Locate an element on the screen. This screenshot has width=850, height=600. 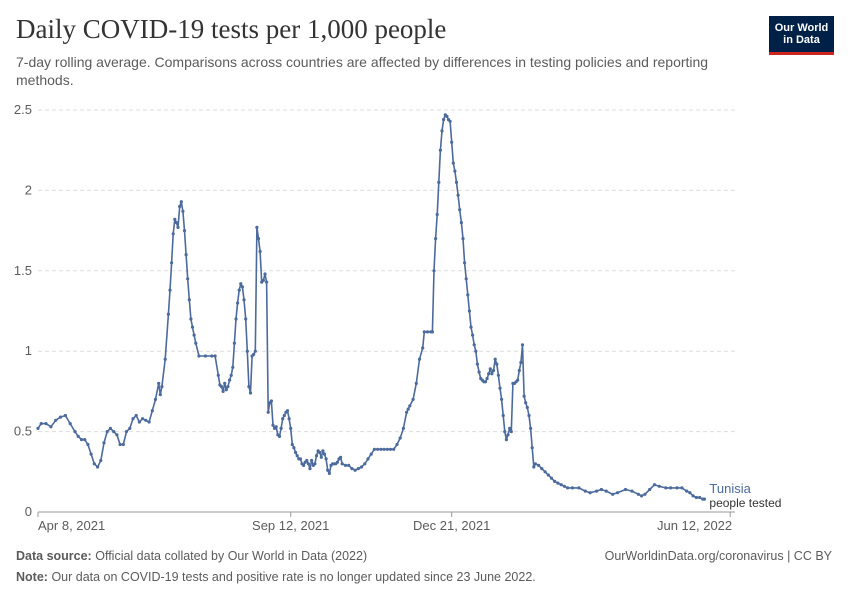
series-name-label: Tunisia is located at coordinates (730, 488).